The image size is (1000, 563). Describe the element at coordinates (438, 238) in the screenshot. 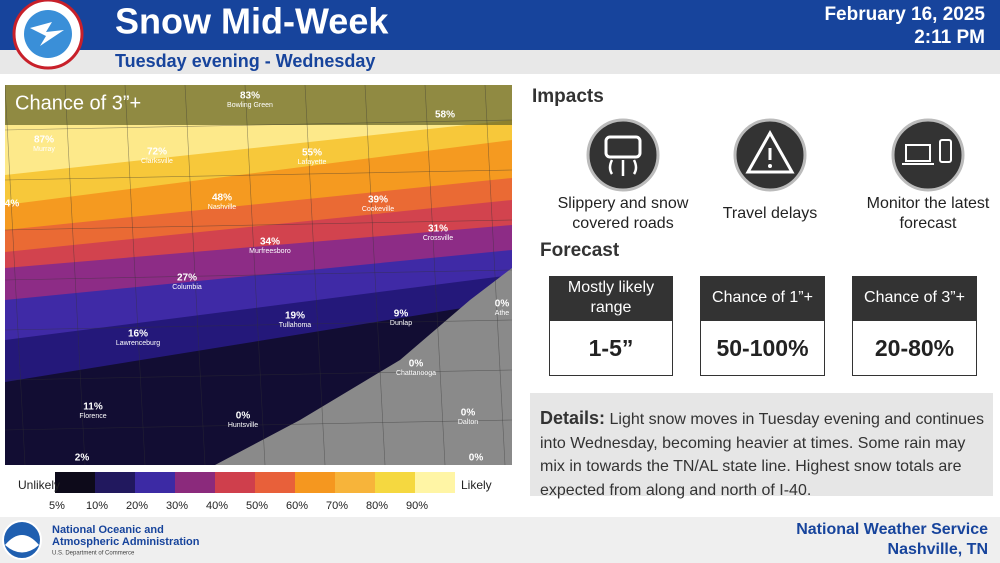

I see `map-city: Crossville` at that location.